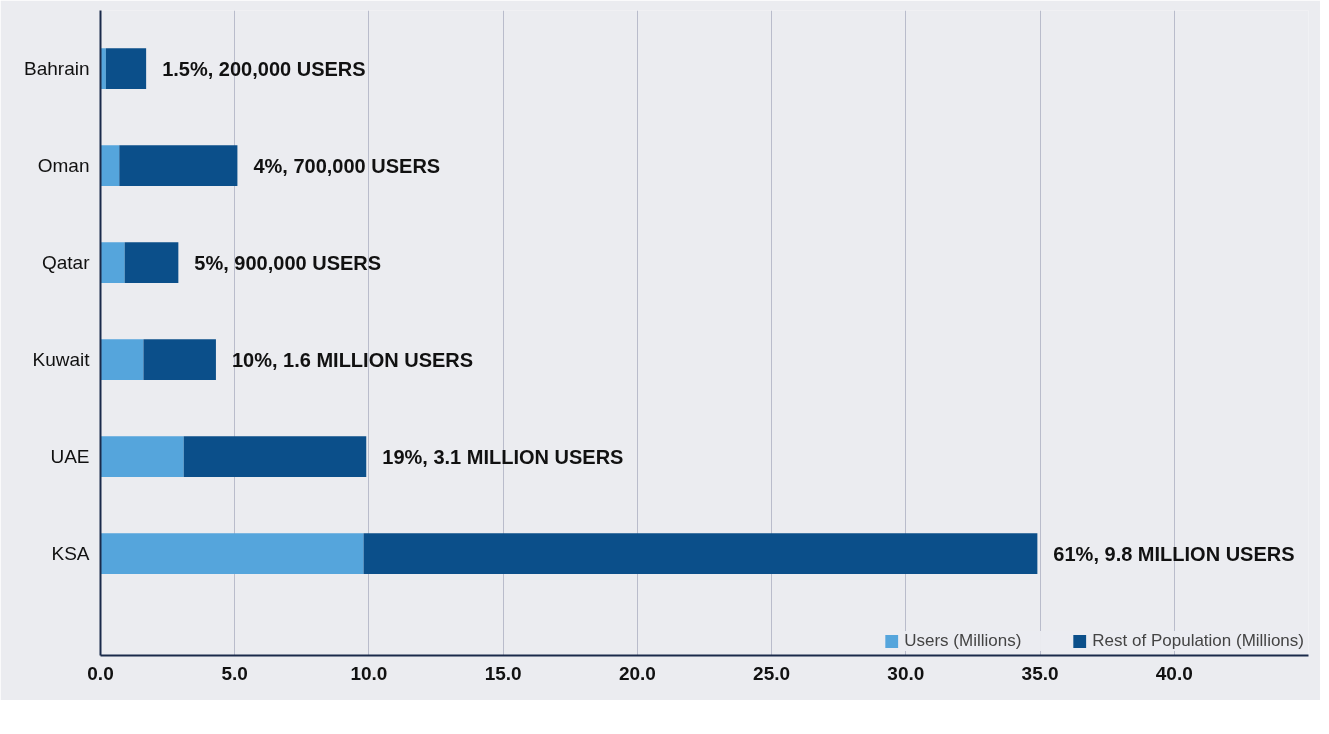 Image resolution: width=1329 pixels, height=734 pixels. Describe the element at coordinates (1174, 673) in the screenshot. I see `x-tick-label: 40.0` at that location.